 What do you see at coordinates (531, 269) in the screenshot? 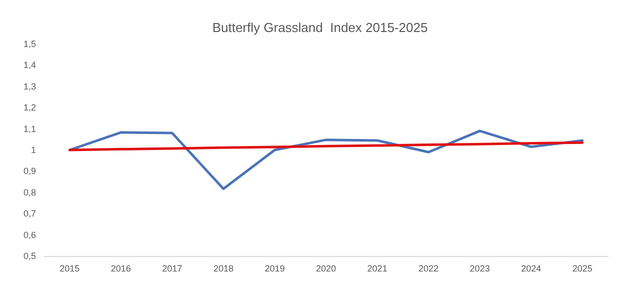
I see `x-tick-label: 2024` at bounding box center [531, 269].